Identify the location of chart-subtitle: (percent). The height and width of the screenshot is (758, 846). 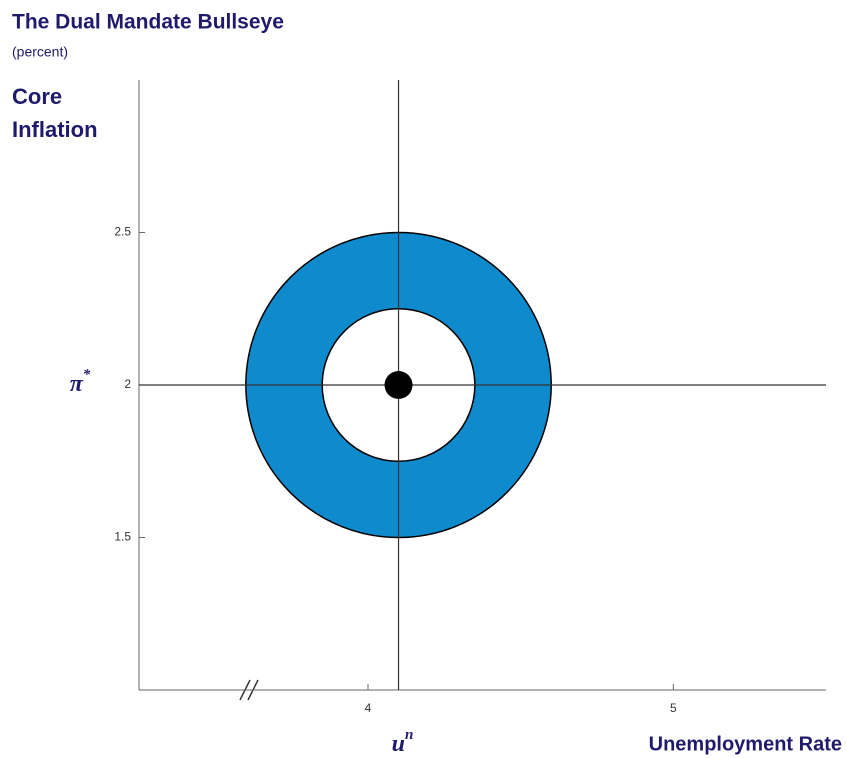
(40, 52).